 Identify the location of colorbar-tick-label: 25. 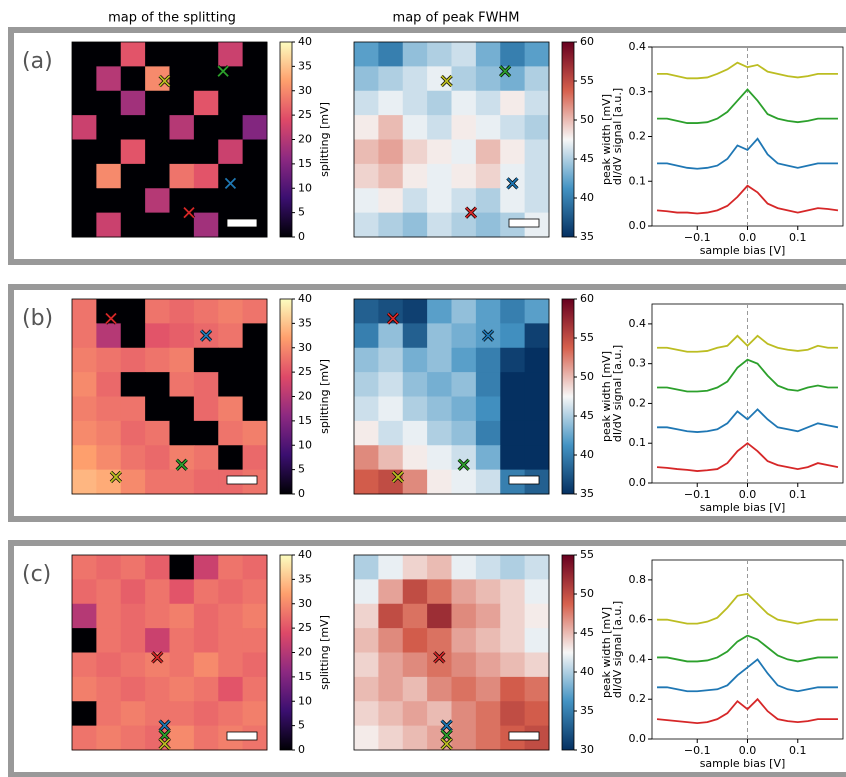
(305, 114).